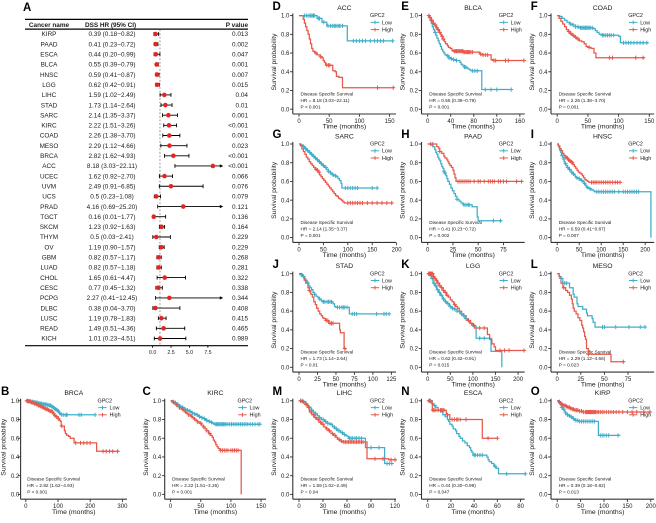 This screenshot has width=656, height=523. I want to click on svg-text: PAAD, so click(49, 44).